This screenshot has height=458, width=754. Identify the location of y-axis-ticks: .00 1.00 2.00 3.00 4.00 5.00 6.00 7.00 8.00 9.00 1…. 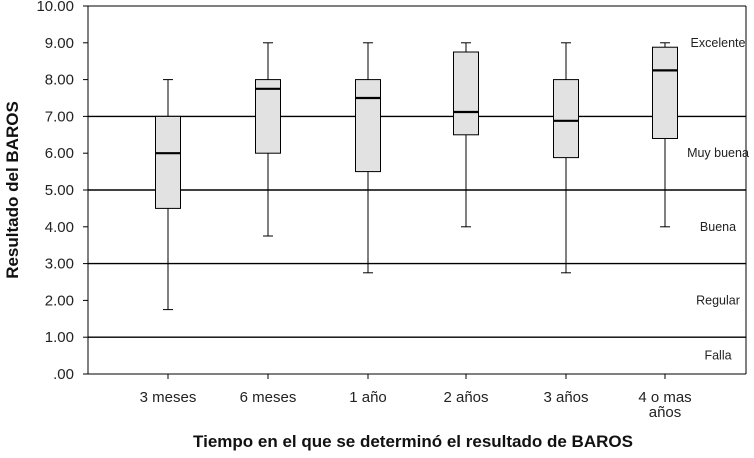
(62, 191).